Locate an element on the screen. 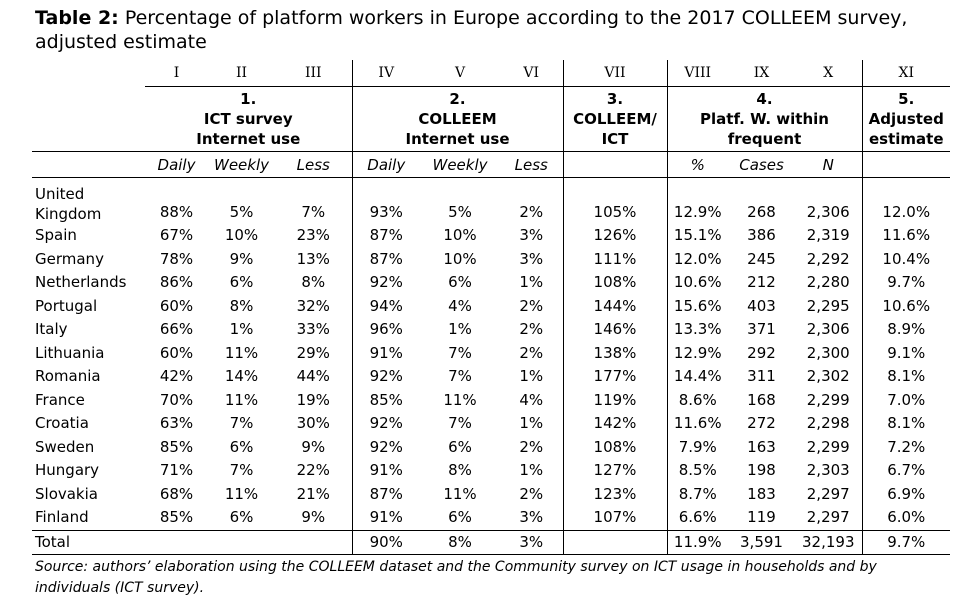  column-number: III is located at coordinates (313, 73).